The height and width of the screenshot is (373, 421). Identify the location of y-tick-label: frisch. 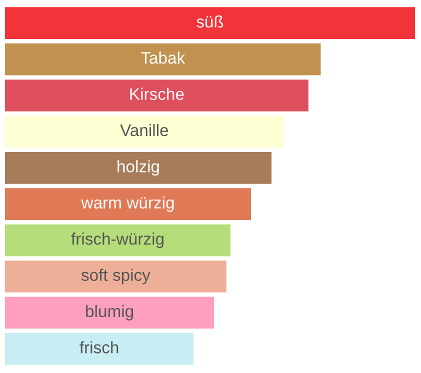
(99, 347).